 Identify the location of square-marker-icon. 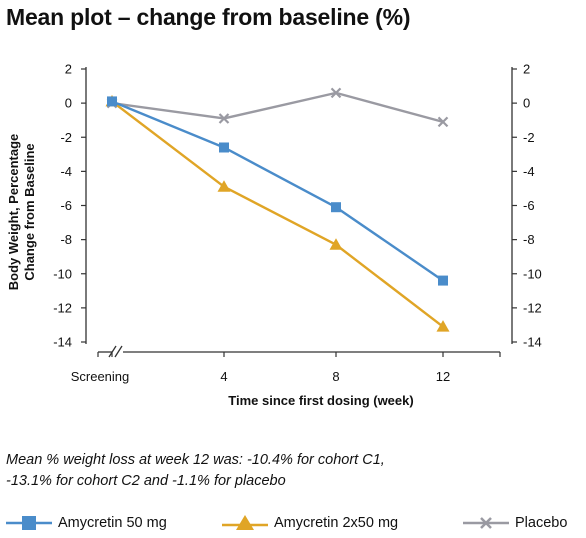
(29, 523).